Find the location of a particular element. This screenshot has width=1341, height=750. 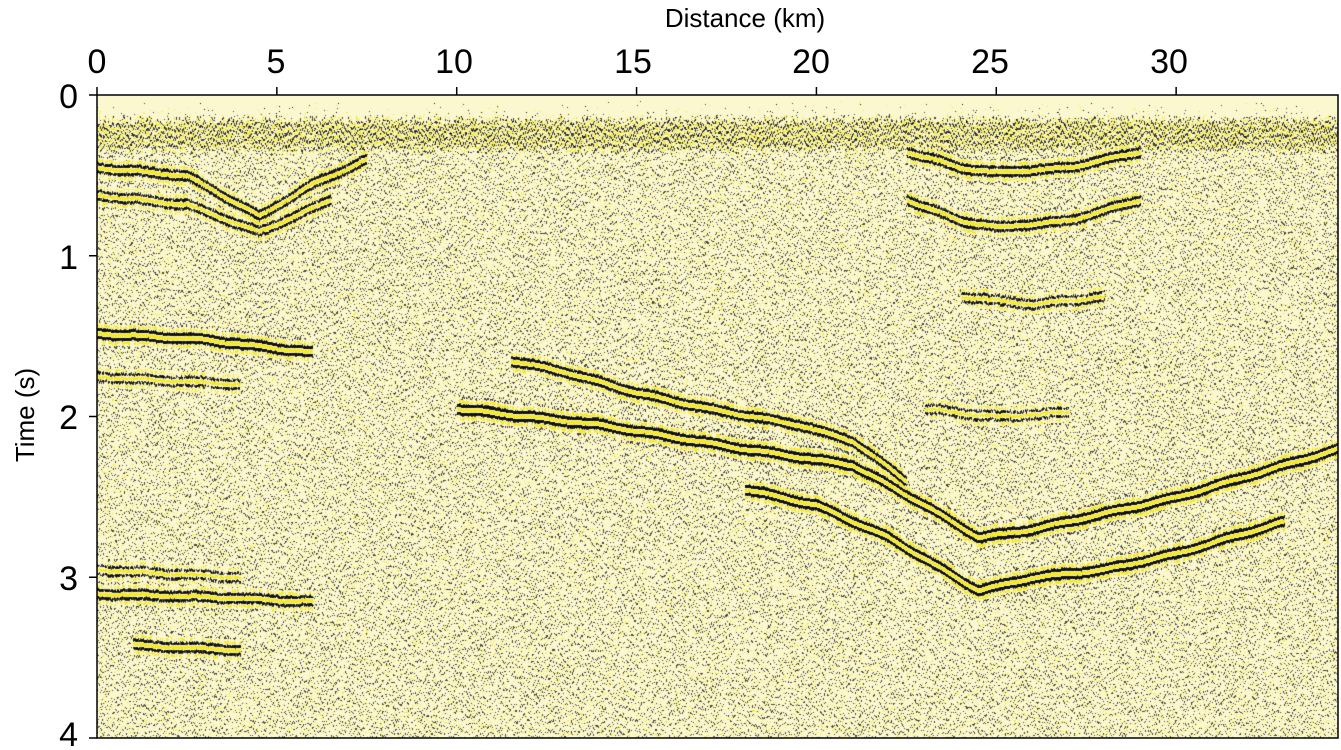

x-axis-title: Distance (km) is located at coordinates (745, 18).